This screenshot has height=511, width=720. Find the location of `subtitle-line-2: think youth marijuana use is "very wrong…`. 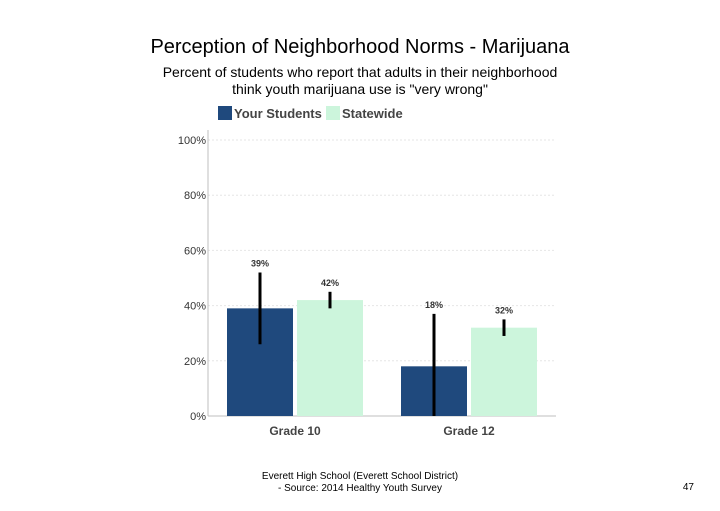

subtitle-line-2: think youth marijuana use is "very wrong… is located at coordinates (360, 89).